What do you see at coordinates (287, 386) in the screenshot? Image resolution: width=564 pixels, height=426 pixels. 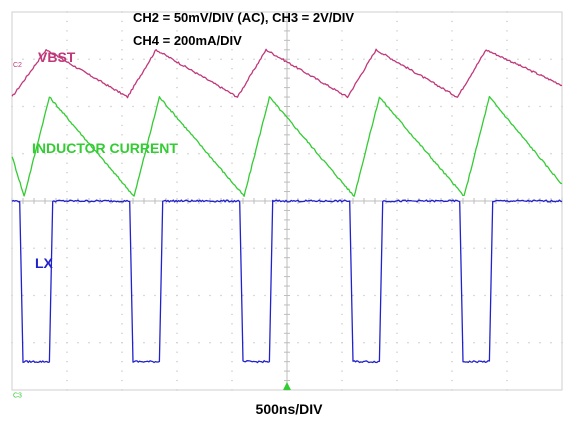 I see `trigger-marker` at bounding box center [287, 386].